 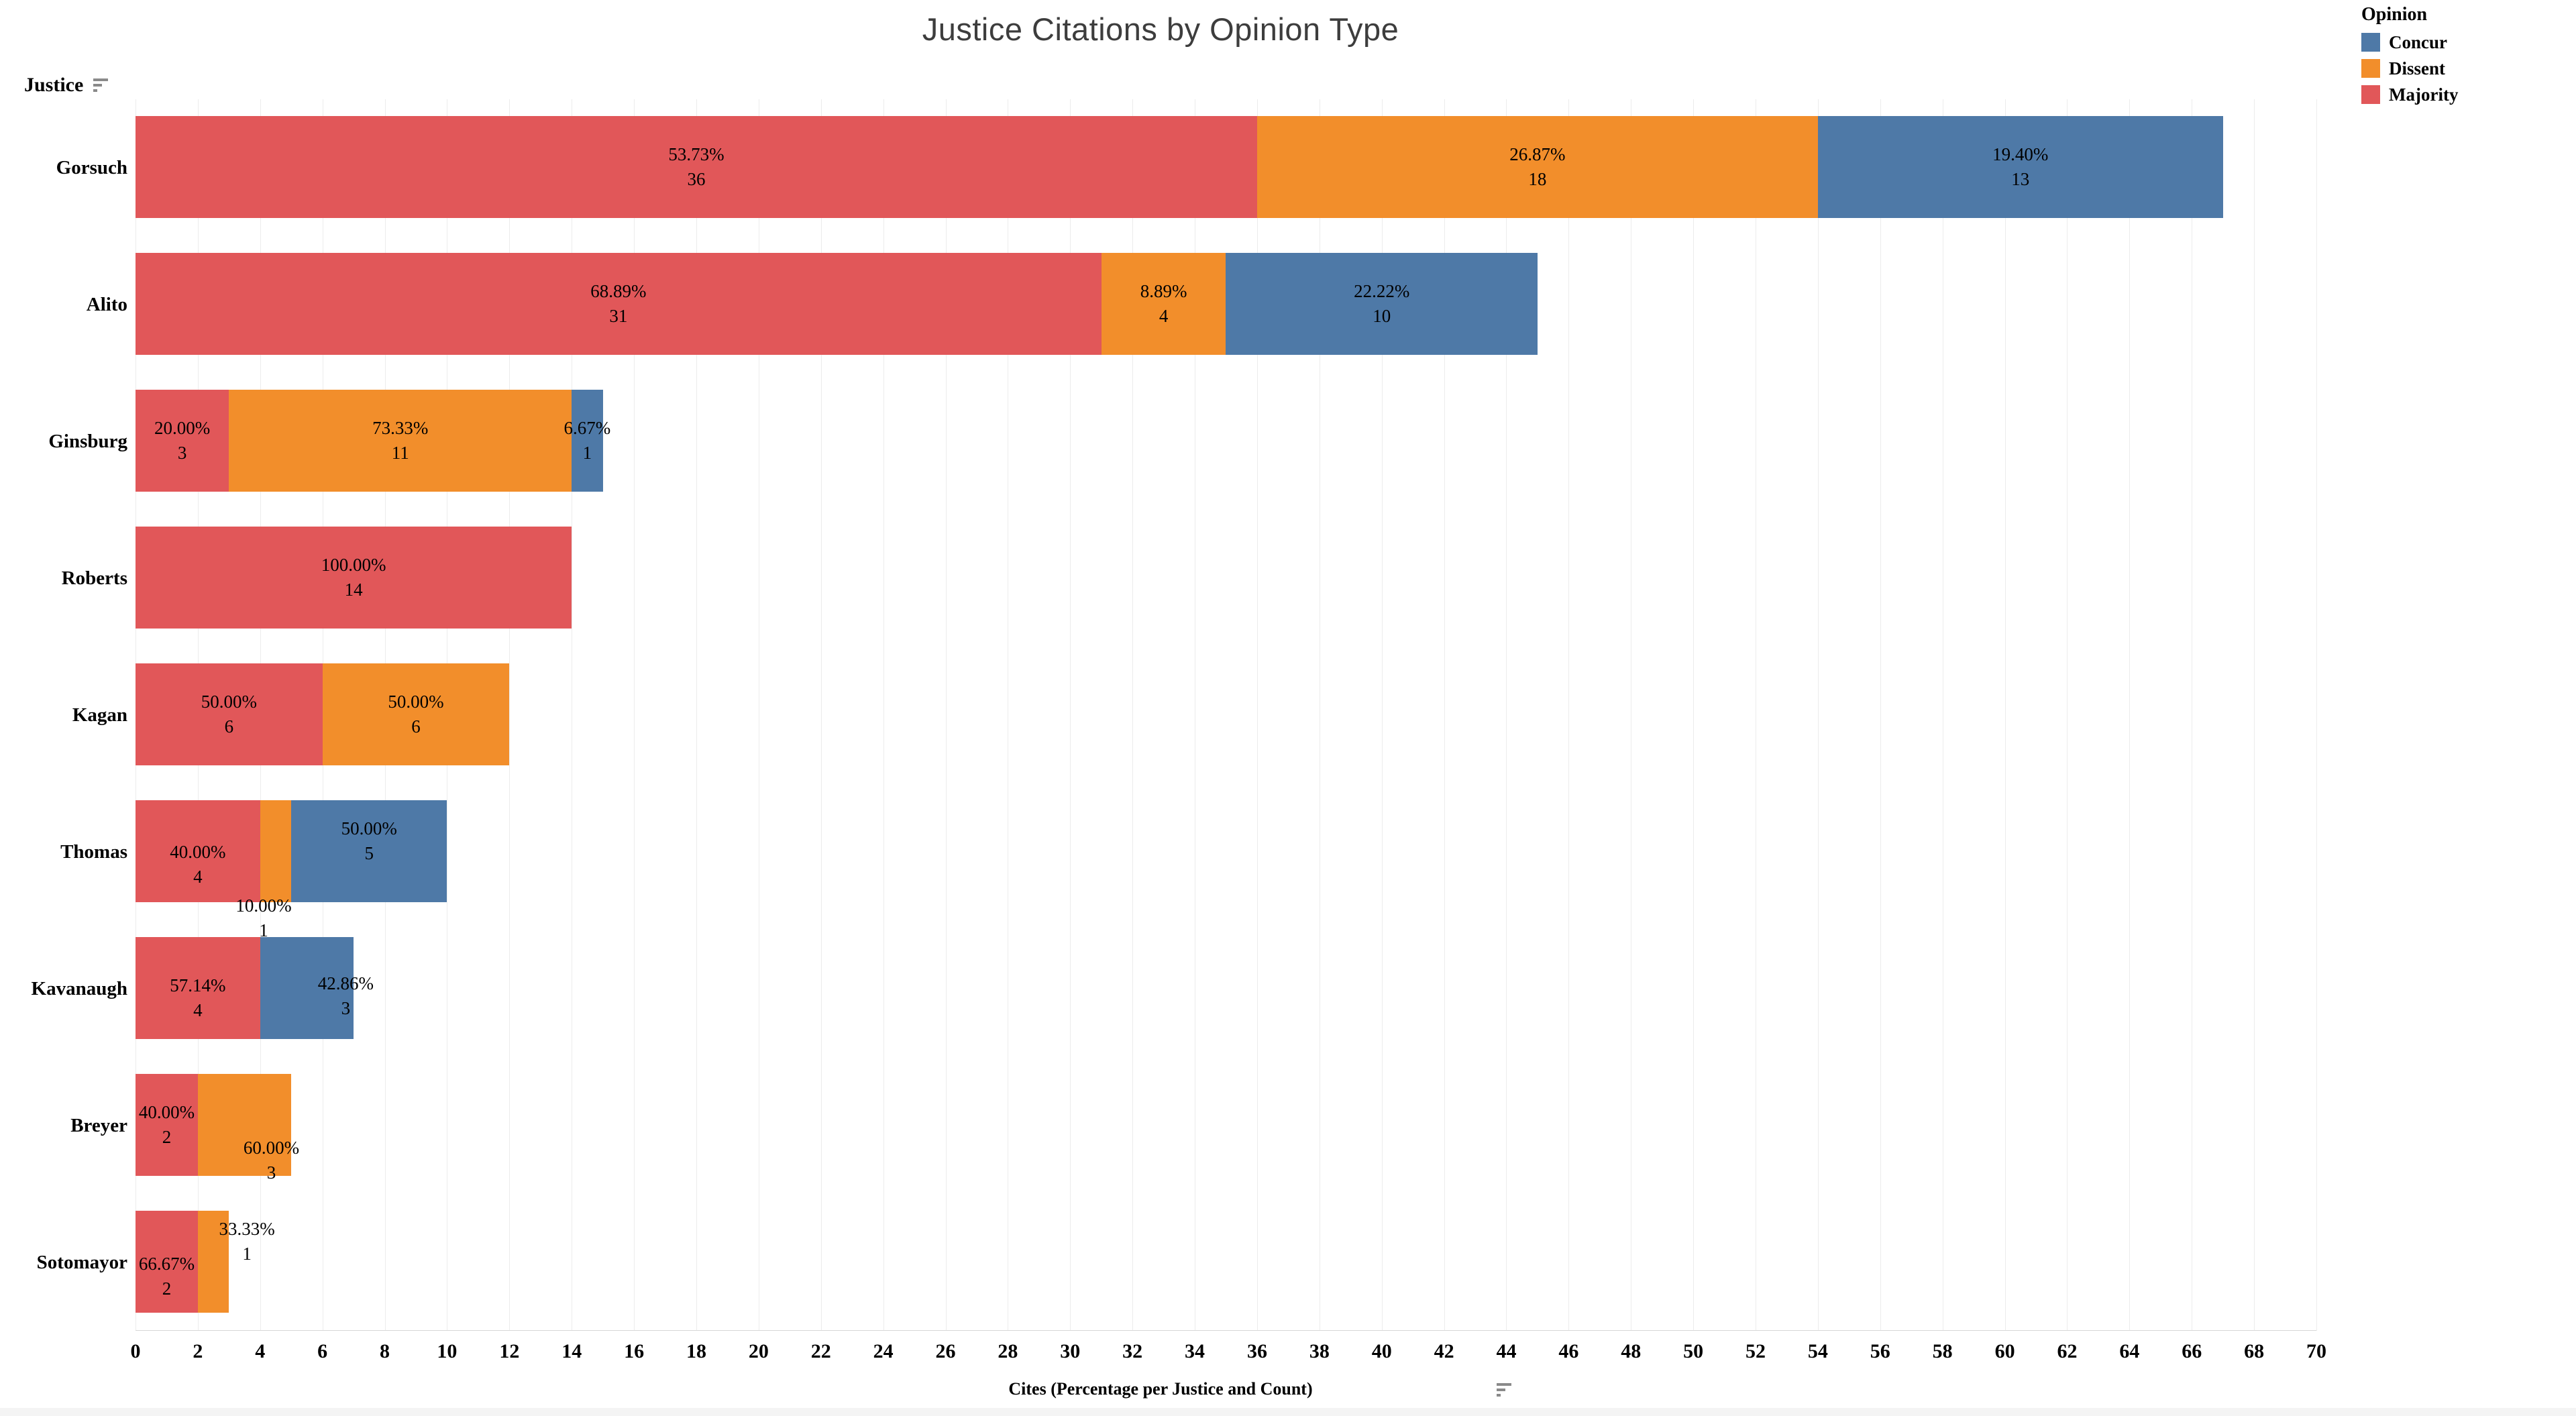 I want to click on bar-row-alito: 68.89% 31 8.89% 4 22.22% 10, so click(x=1226, y=304).